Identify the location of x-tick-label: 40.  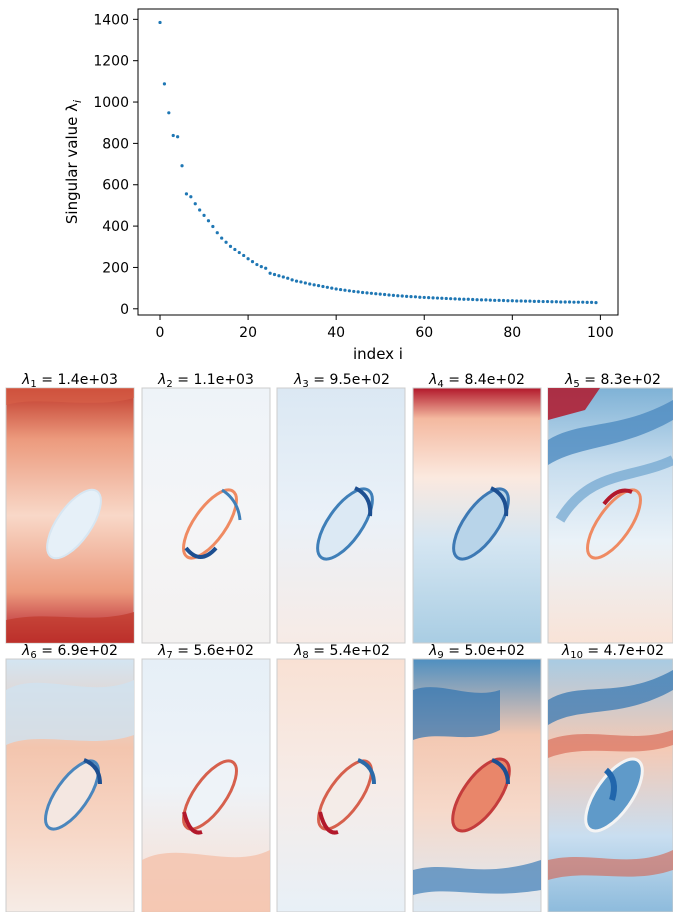
(336, 333).